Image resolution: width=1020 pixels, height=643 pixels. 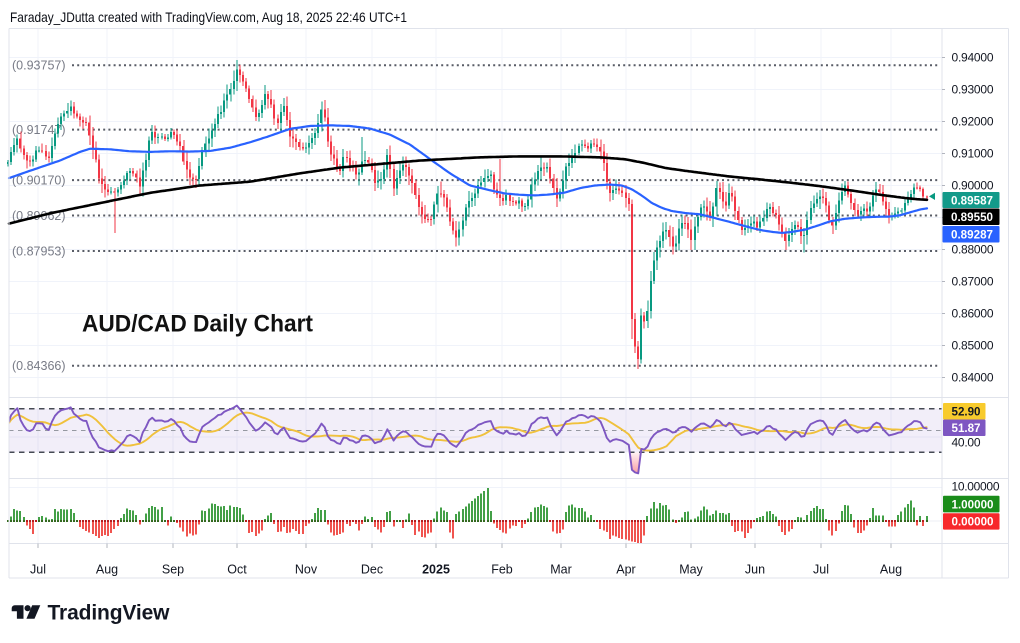 What do you see at coordinates (306, 570) in the screenshot?
I see `svg-text: Nov` at bounding box center [306, 570].